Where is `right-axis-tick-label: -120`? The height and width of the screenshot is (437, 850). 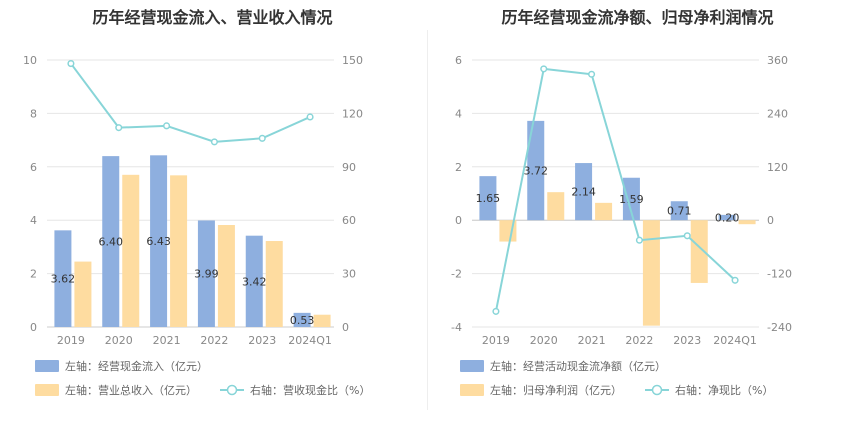 right-axis-tick-label: -120 is located at coordinates (779, 274).